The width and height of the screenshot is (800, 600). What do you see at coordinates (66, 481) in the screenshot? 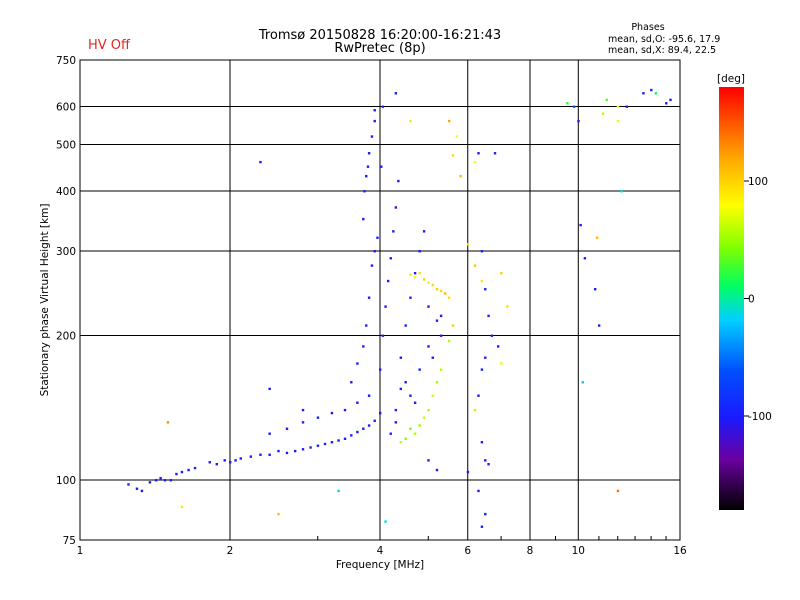
I see `y-tick-label: 100` at bounding box center [66, 481].